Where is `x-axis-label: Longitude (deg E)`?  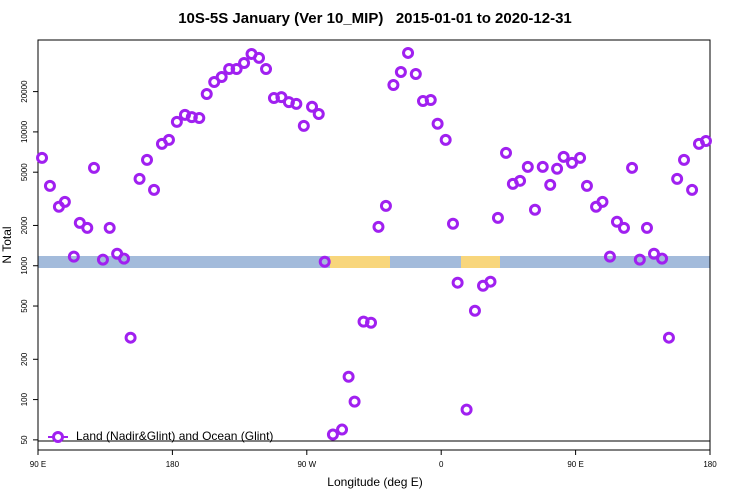
x-axis-label: Longitude (deg E) is located at coordinates (374, 482).